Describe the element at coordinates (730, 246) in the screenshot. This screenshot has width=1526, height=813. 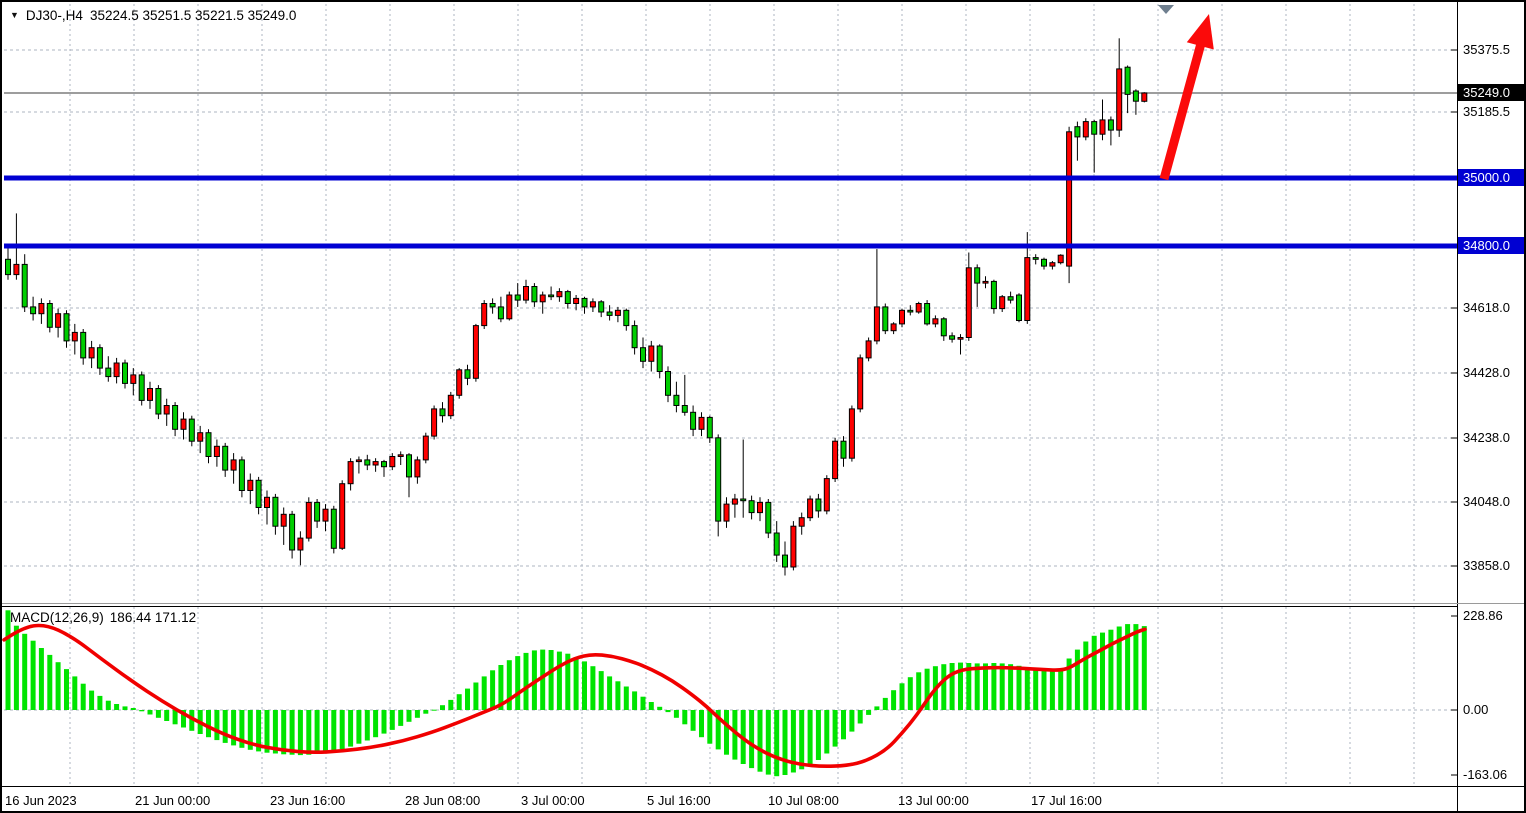
I see `level-line-34800.0` at that location.